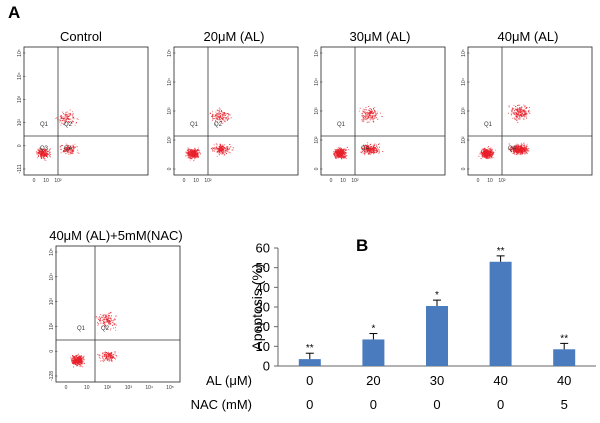 The height and width of the screenshot is (423, 600). I want to click on y-axis-label: Apoptosis (%), so click(257, 306).